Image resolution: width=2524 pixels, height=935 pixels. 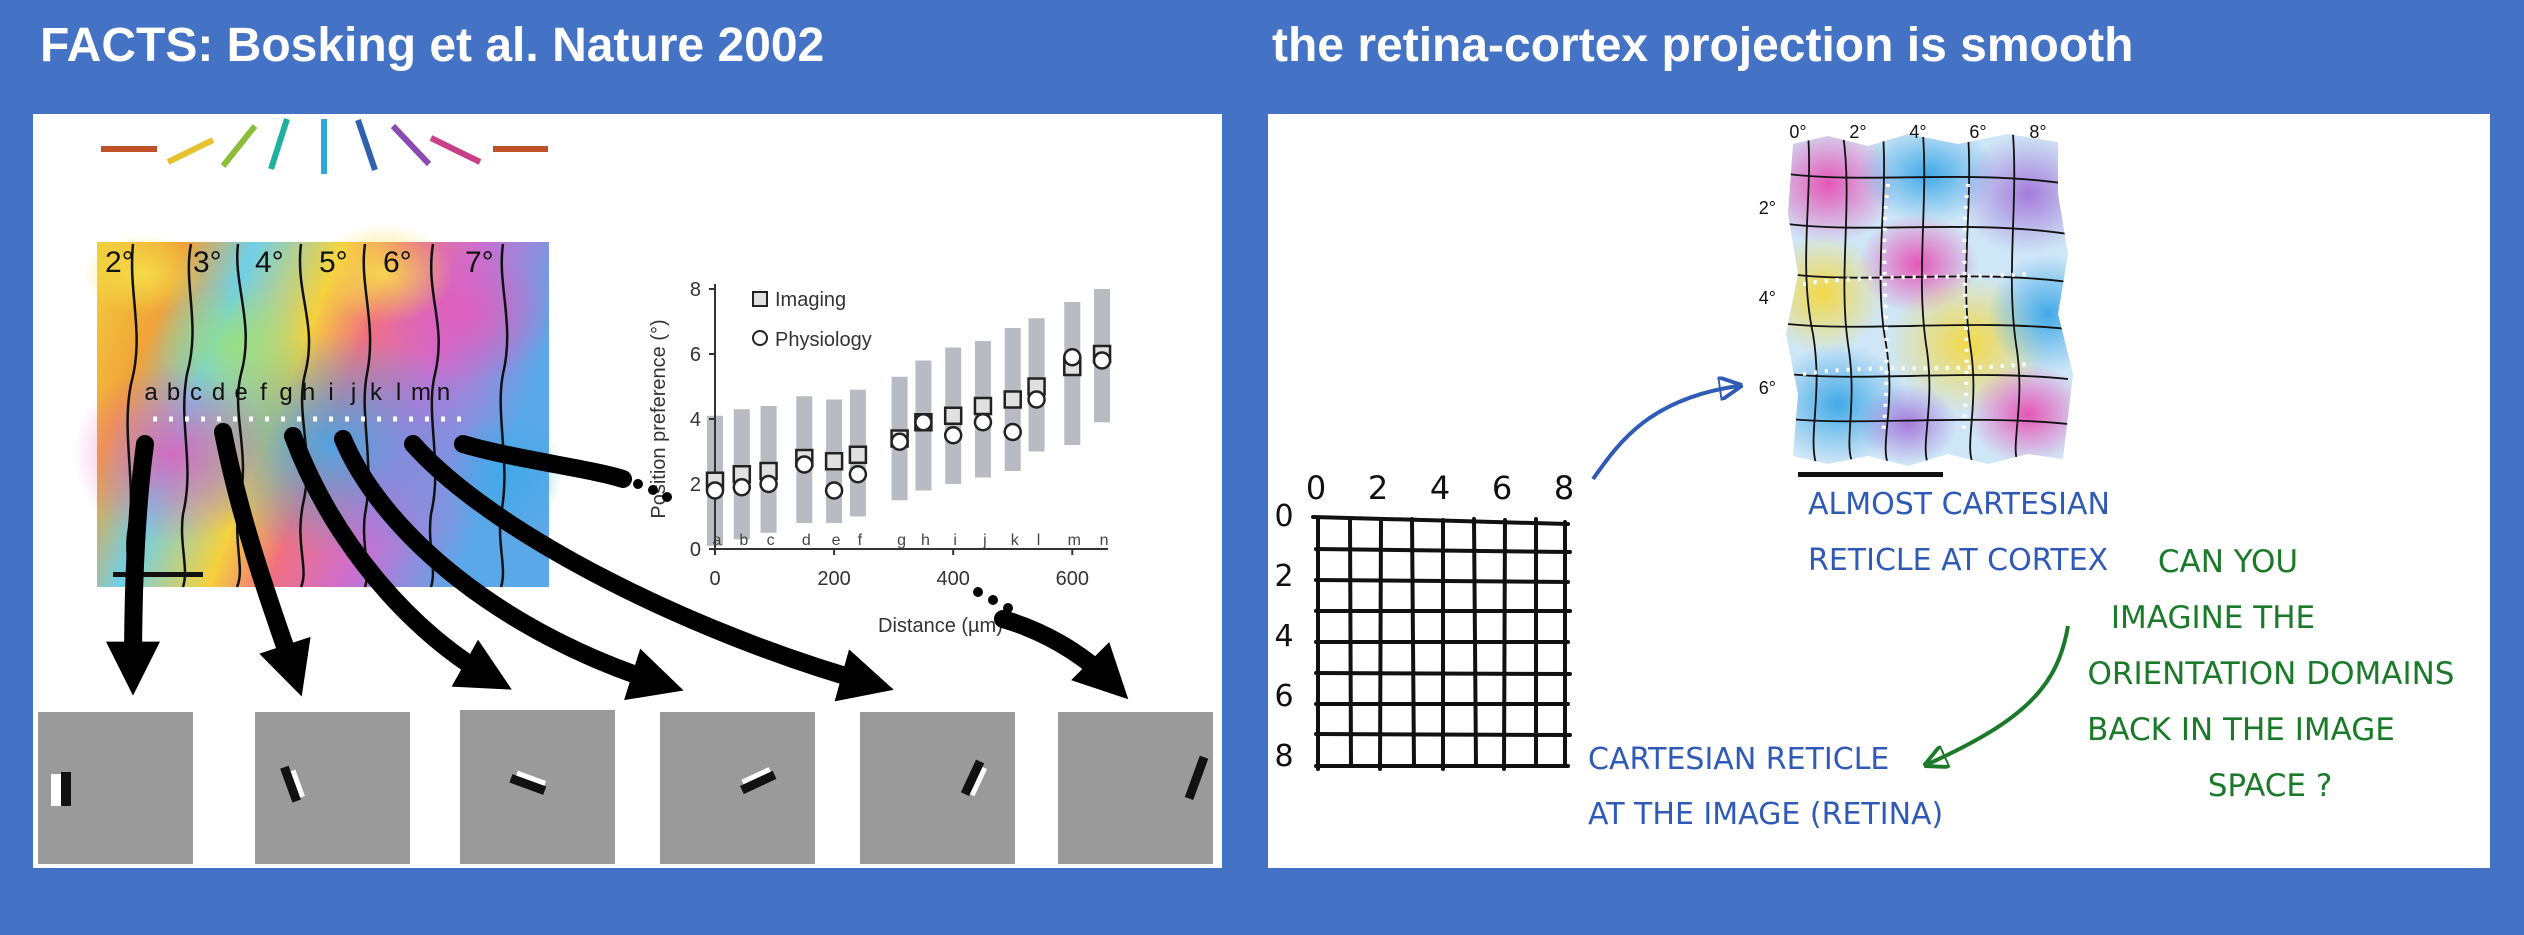 I want to click on reticle-top-label: 6, so click(x=1502, y=488).